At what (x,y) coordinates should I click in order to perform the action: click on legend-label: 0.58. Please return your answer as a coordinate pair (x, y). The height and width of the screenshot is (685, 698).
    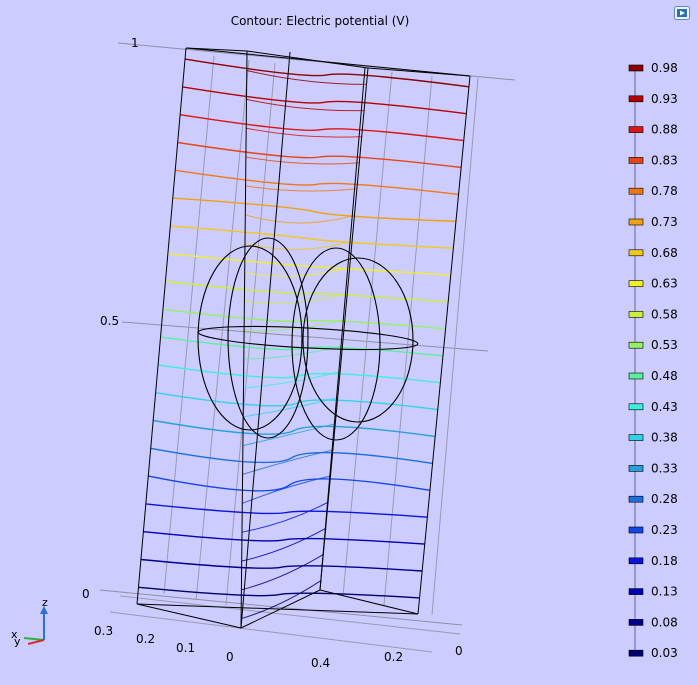
    Looking at the image, I should click on (664, 314).